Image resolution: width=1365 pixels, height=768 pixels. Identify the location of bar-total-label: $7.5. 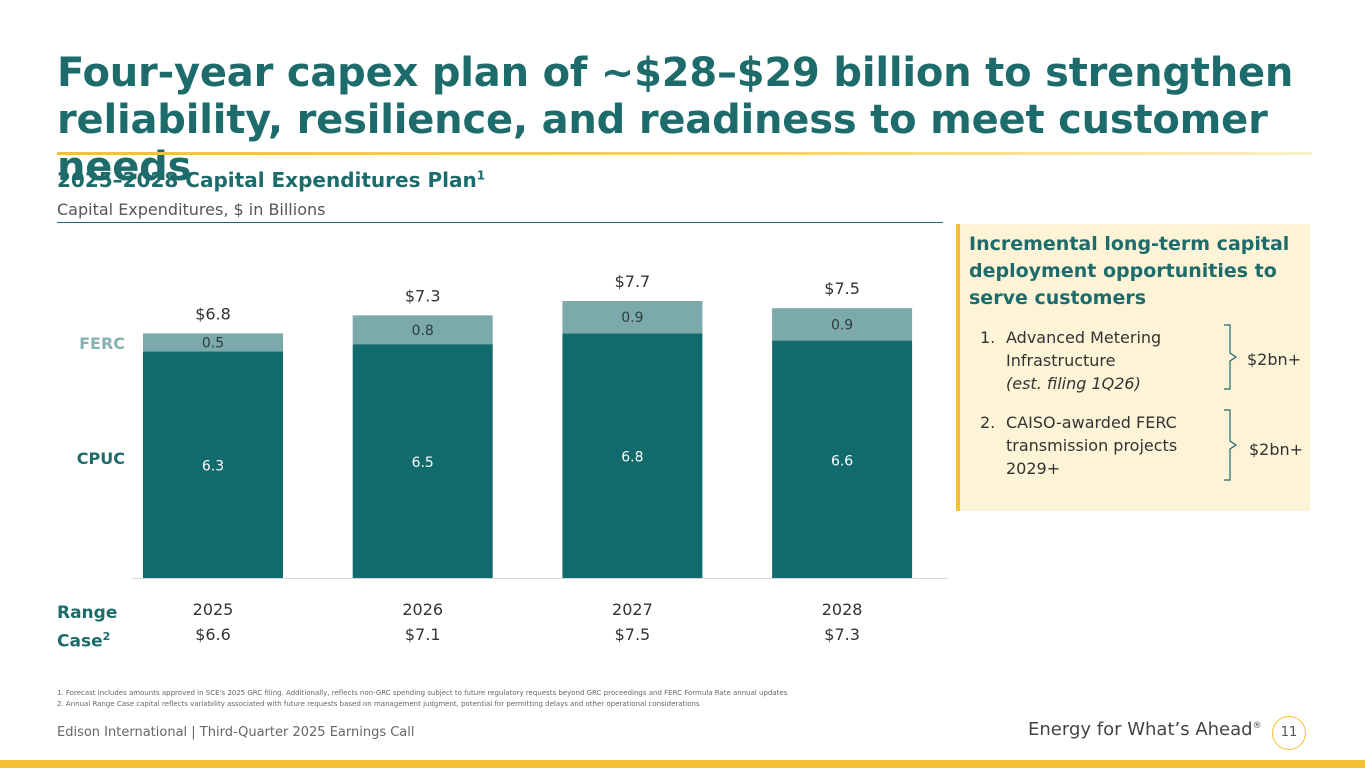
(842, 288).